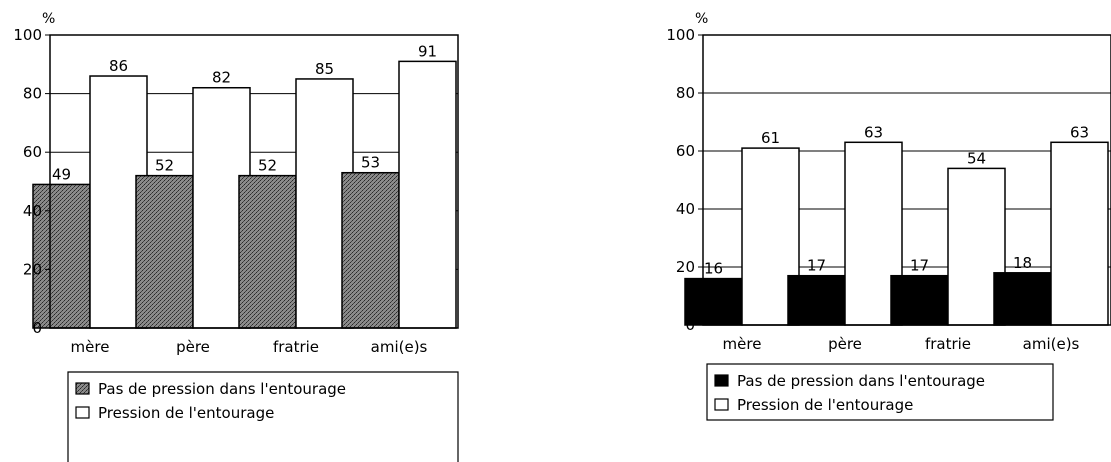 This screenshot has height=462, width=1111. What do you see at coordinates (61, 174) in the screenshot?
I see `data-label: 49` at bounding box center [61, 174].